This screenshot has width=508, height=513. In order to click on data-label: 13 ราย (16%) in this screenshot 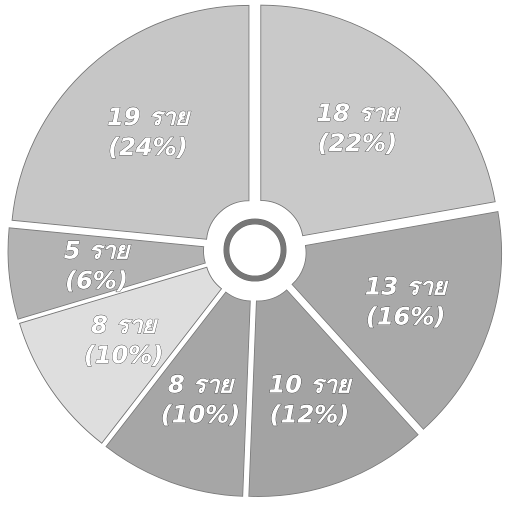, I will do `click(406, 301)`.